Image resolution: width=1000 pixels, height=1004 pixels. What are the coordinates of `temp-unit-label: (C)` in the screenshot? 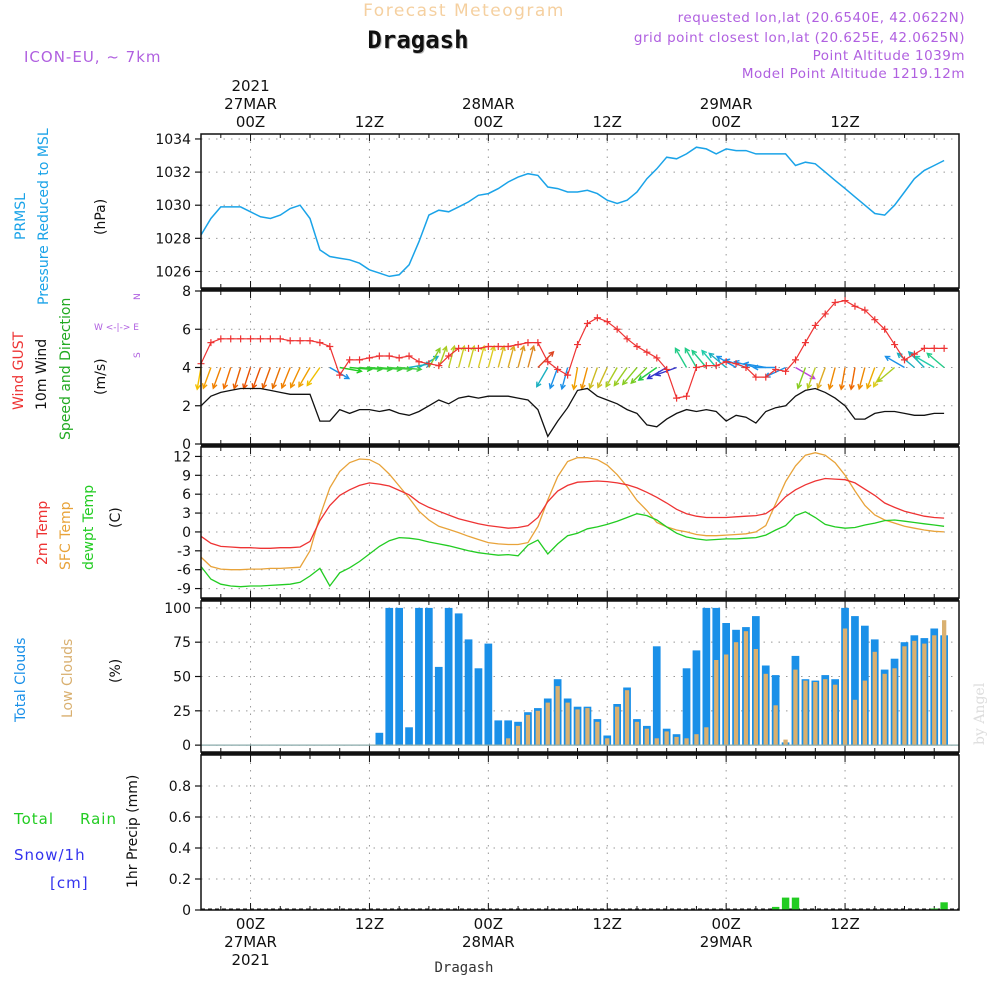 It's located at (116, 517).